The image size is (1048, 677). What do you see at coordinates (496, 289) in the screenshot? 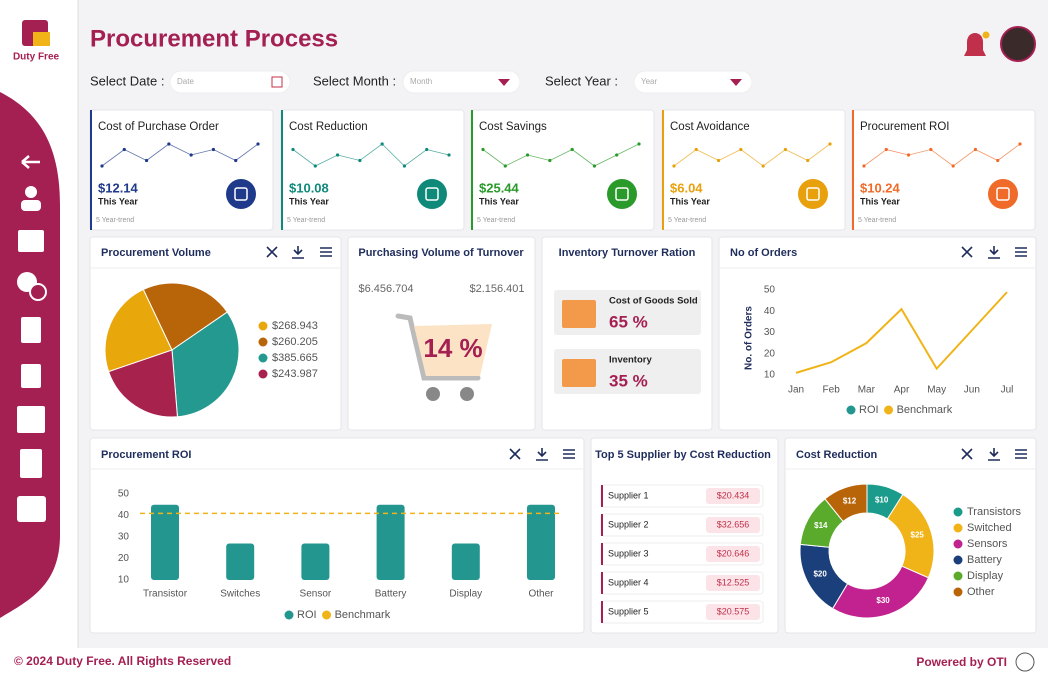
I see `turnover-right: $2.156.401` at bounding box center [496, 289].